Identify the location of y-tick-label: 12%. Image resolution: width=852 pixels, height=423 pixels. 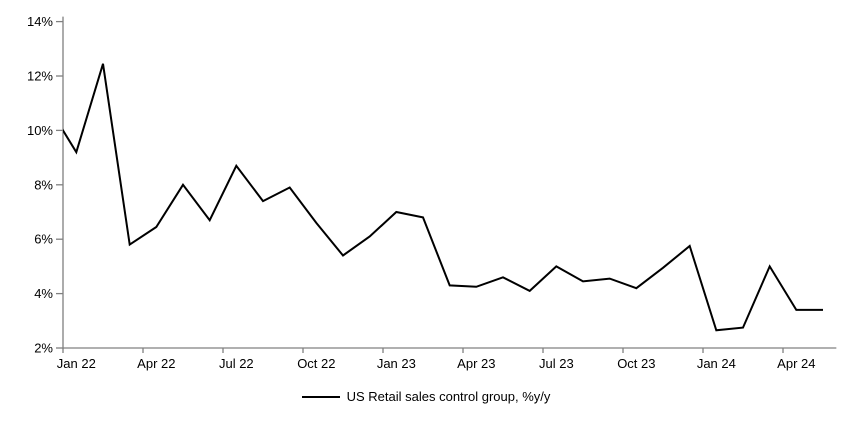
(40, 76).